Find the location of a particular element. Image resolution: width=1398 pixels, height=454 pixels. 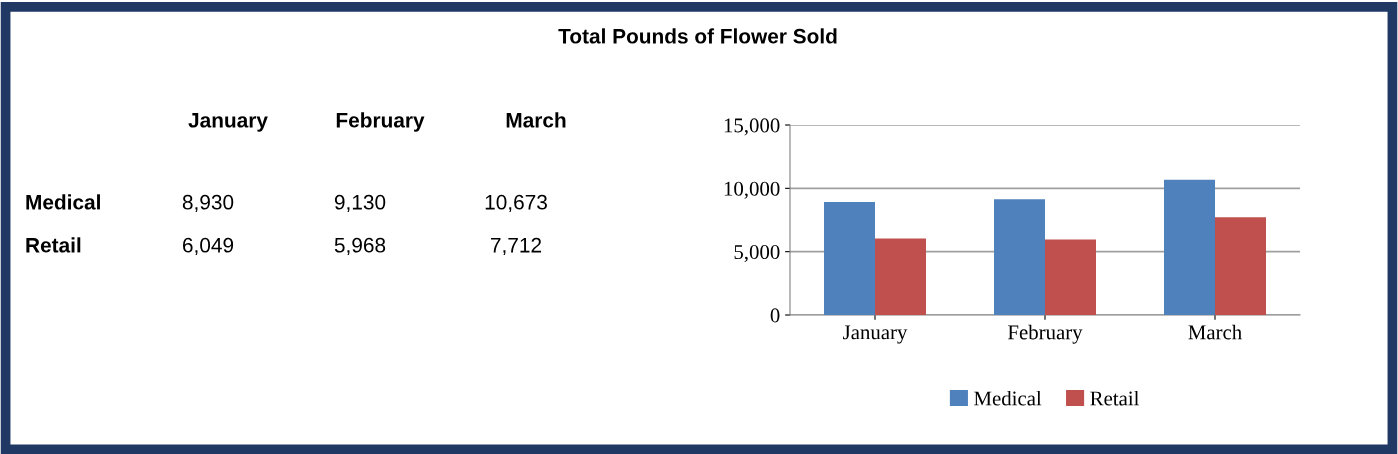

text: Retail is located at coordinates (53, 245).